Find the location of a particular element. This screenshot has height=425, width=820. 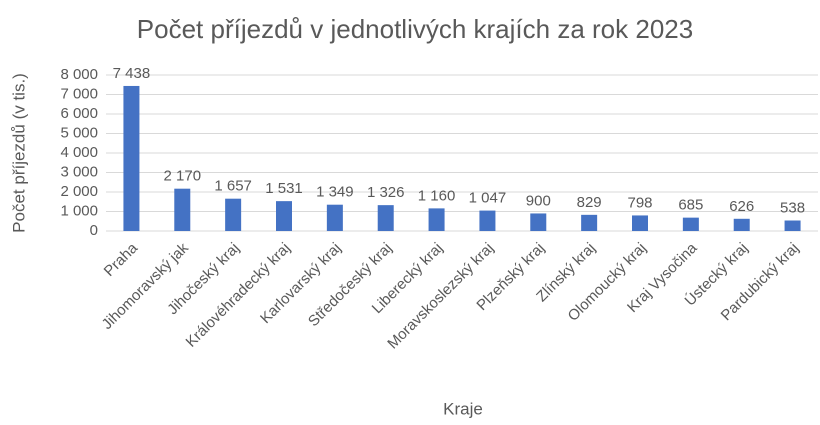

value-label: 1 657 is located at coordinates (233, 186).